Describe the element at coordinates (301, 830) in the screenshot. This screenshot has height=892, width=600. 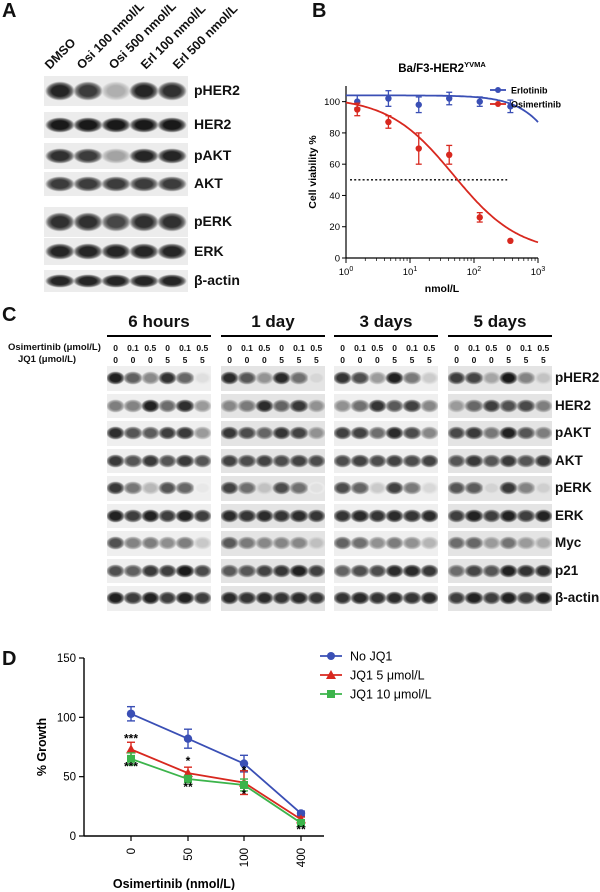
I see `significance-stars: **` at that location.